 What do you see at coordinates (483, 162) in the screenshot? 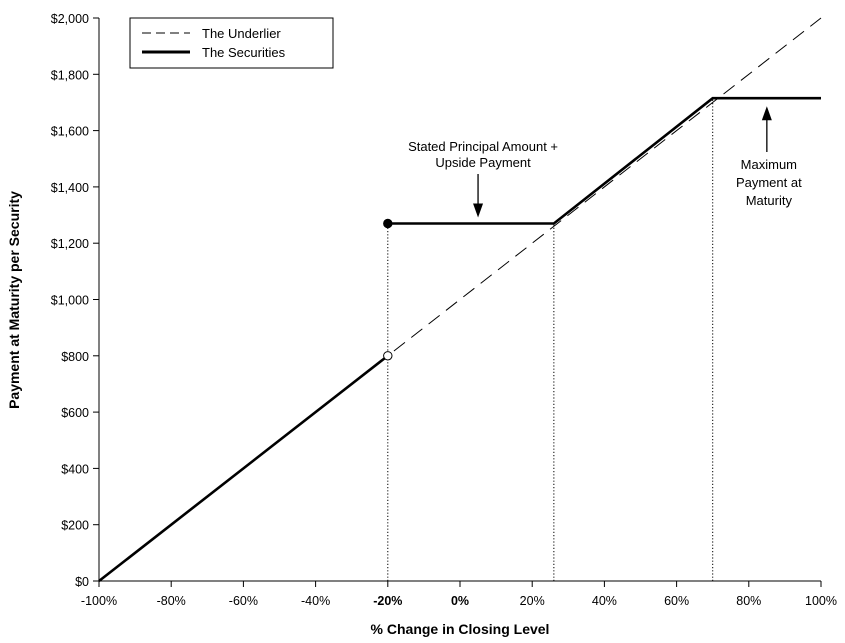
I see `annotation-upside-payment-line: Upside Payment` at bounding box center [483, 162].